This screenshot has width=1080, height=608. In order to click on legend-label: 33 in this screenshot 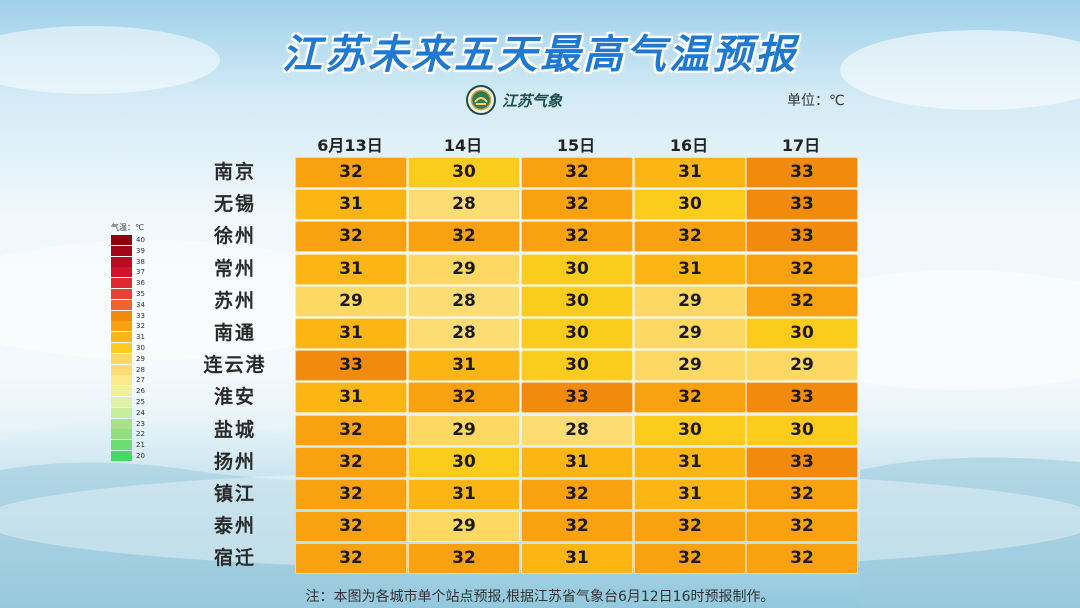, I will do `click(140, 316)`.